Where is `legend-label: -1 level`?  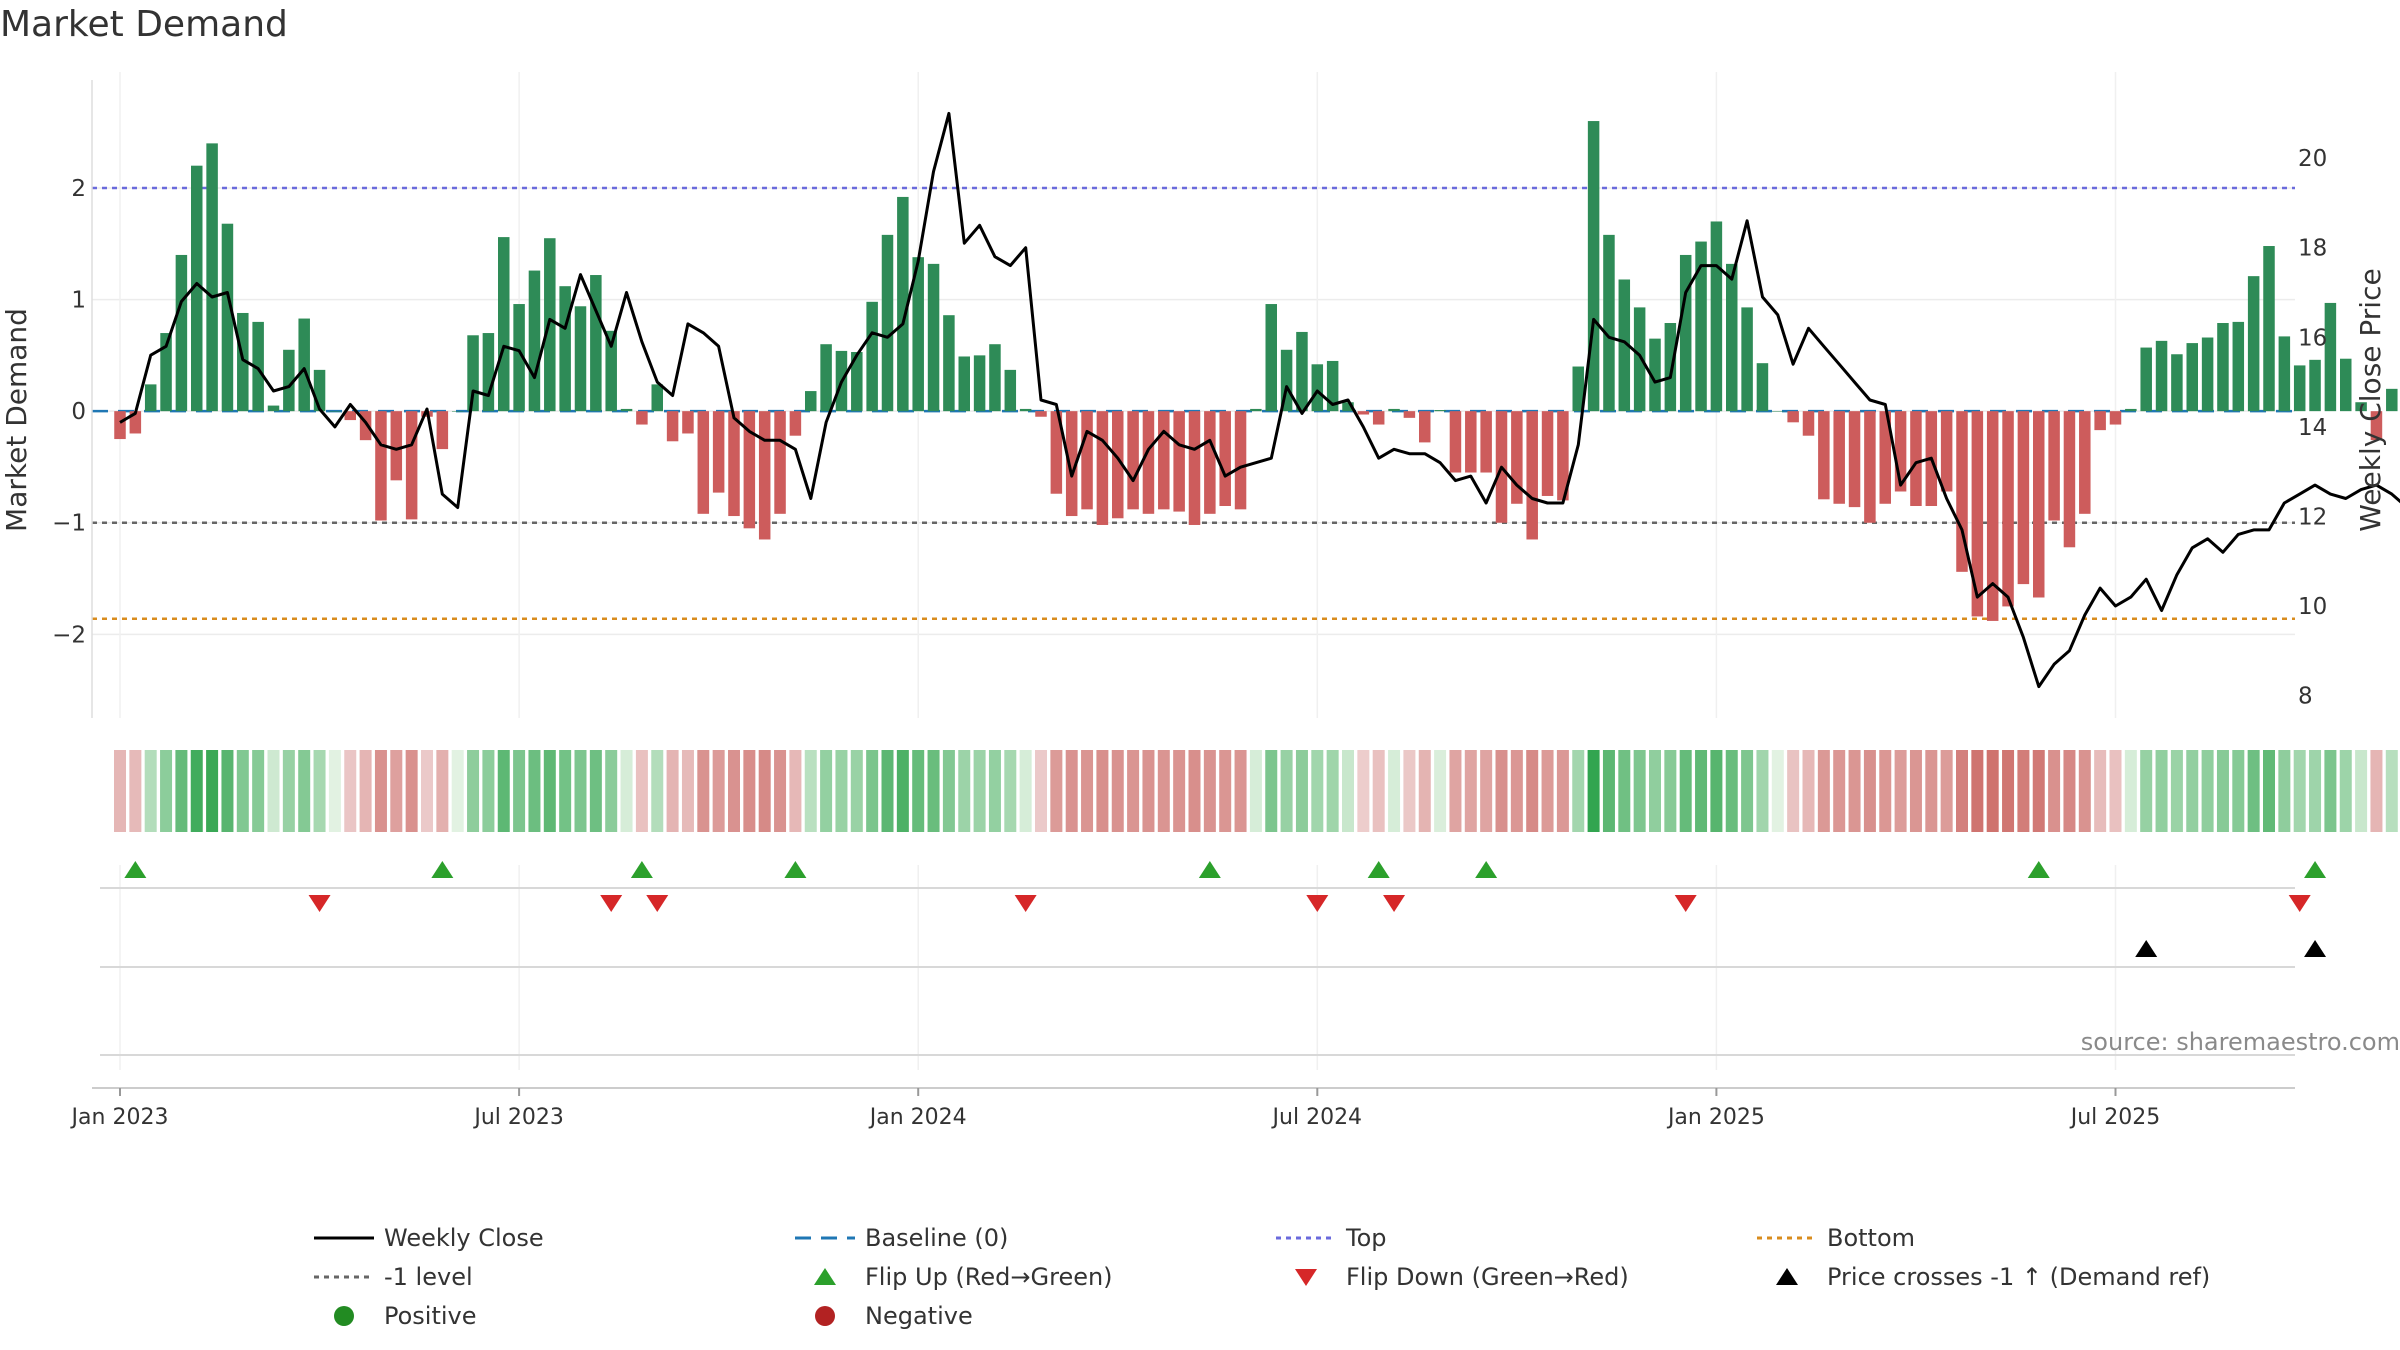
legend-label: -1 level is located at coordinates (428, 1277).